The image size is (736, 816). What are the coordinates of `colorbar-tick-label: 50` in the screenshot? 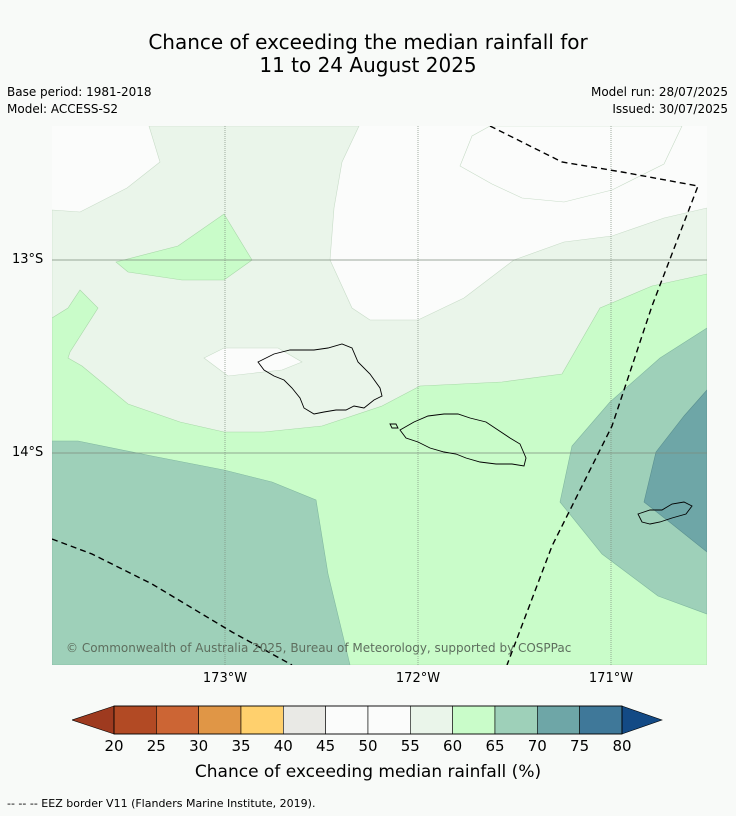 It's located at (368, 746).